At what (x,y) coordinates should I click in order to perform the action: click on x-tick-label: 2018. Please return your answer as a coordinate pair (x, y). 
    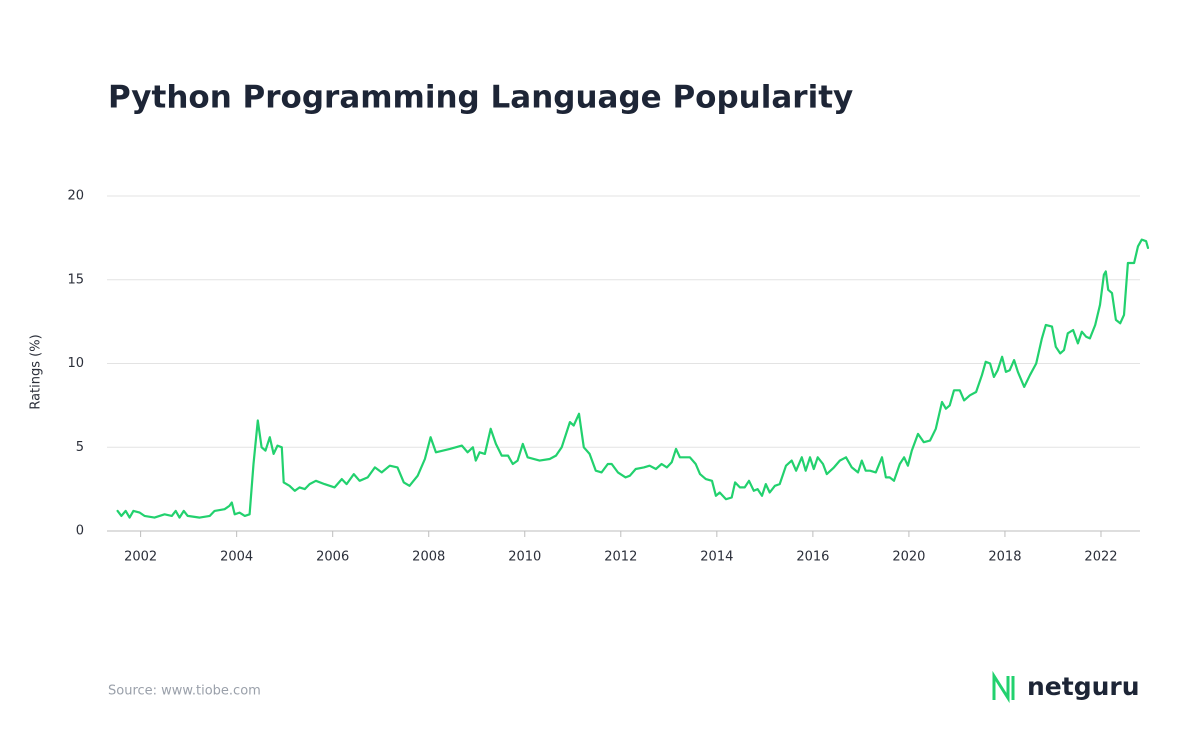
    Looking at the image, I should click on (1004, 557).